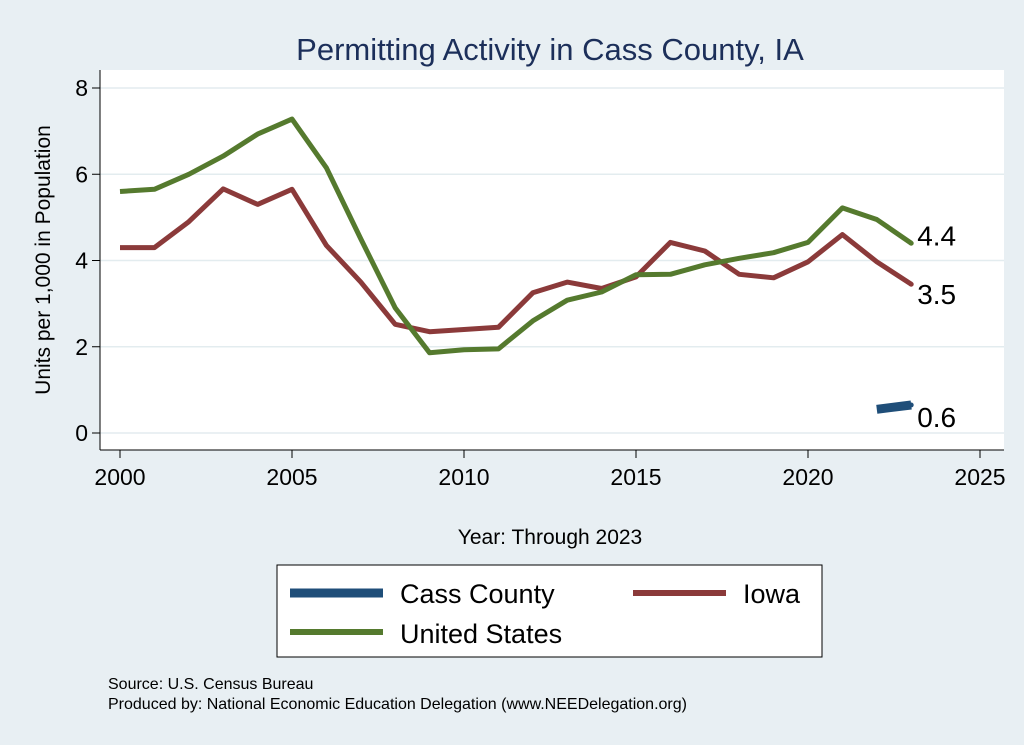 The width and height of the screenshot is (1024, 745). What do you see at coordinates (911, 284) in the screenshot?
I see `series-endpoint-iowa` at bounding box center [911, 284].